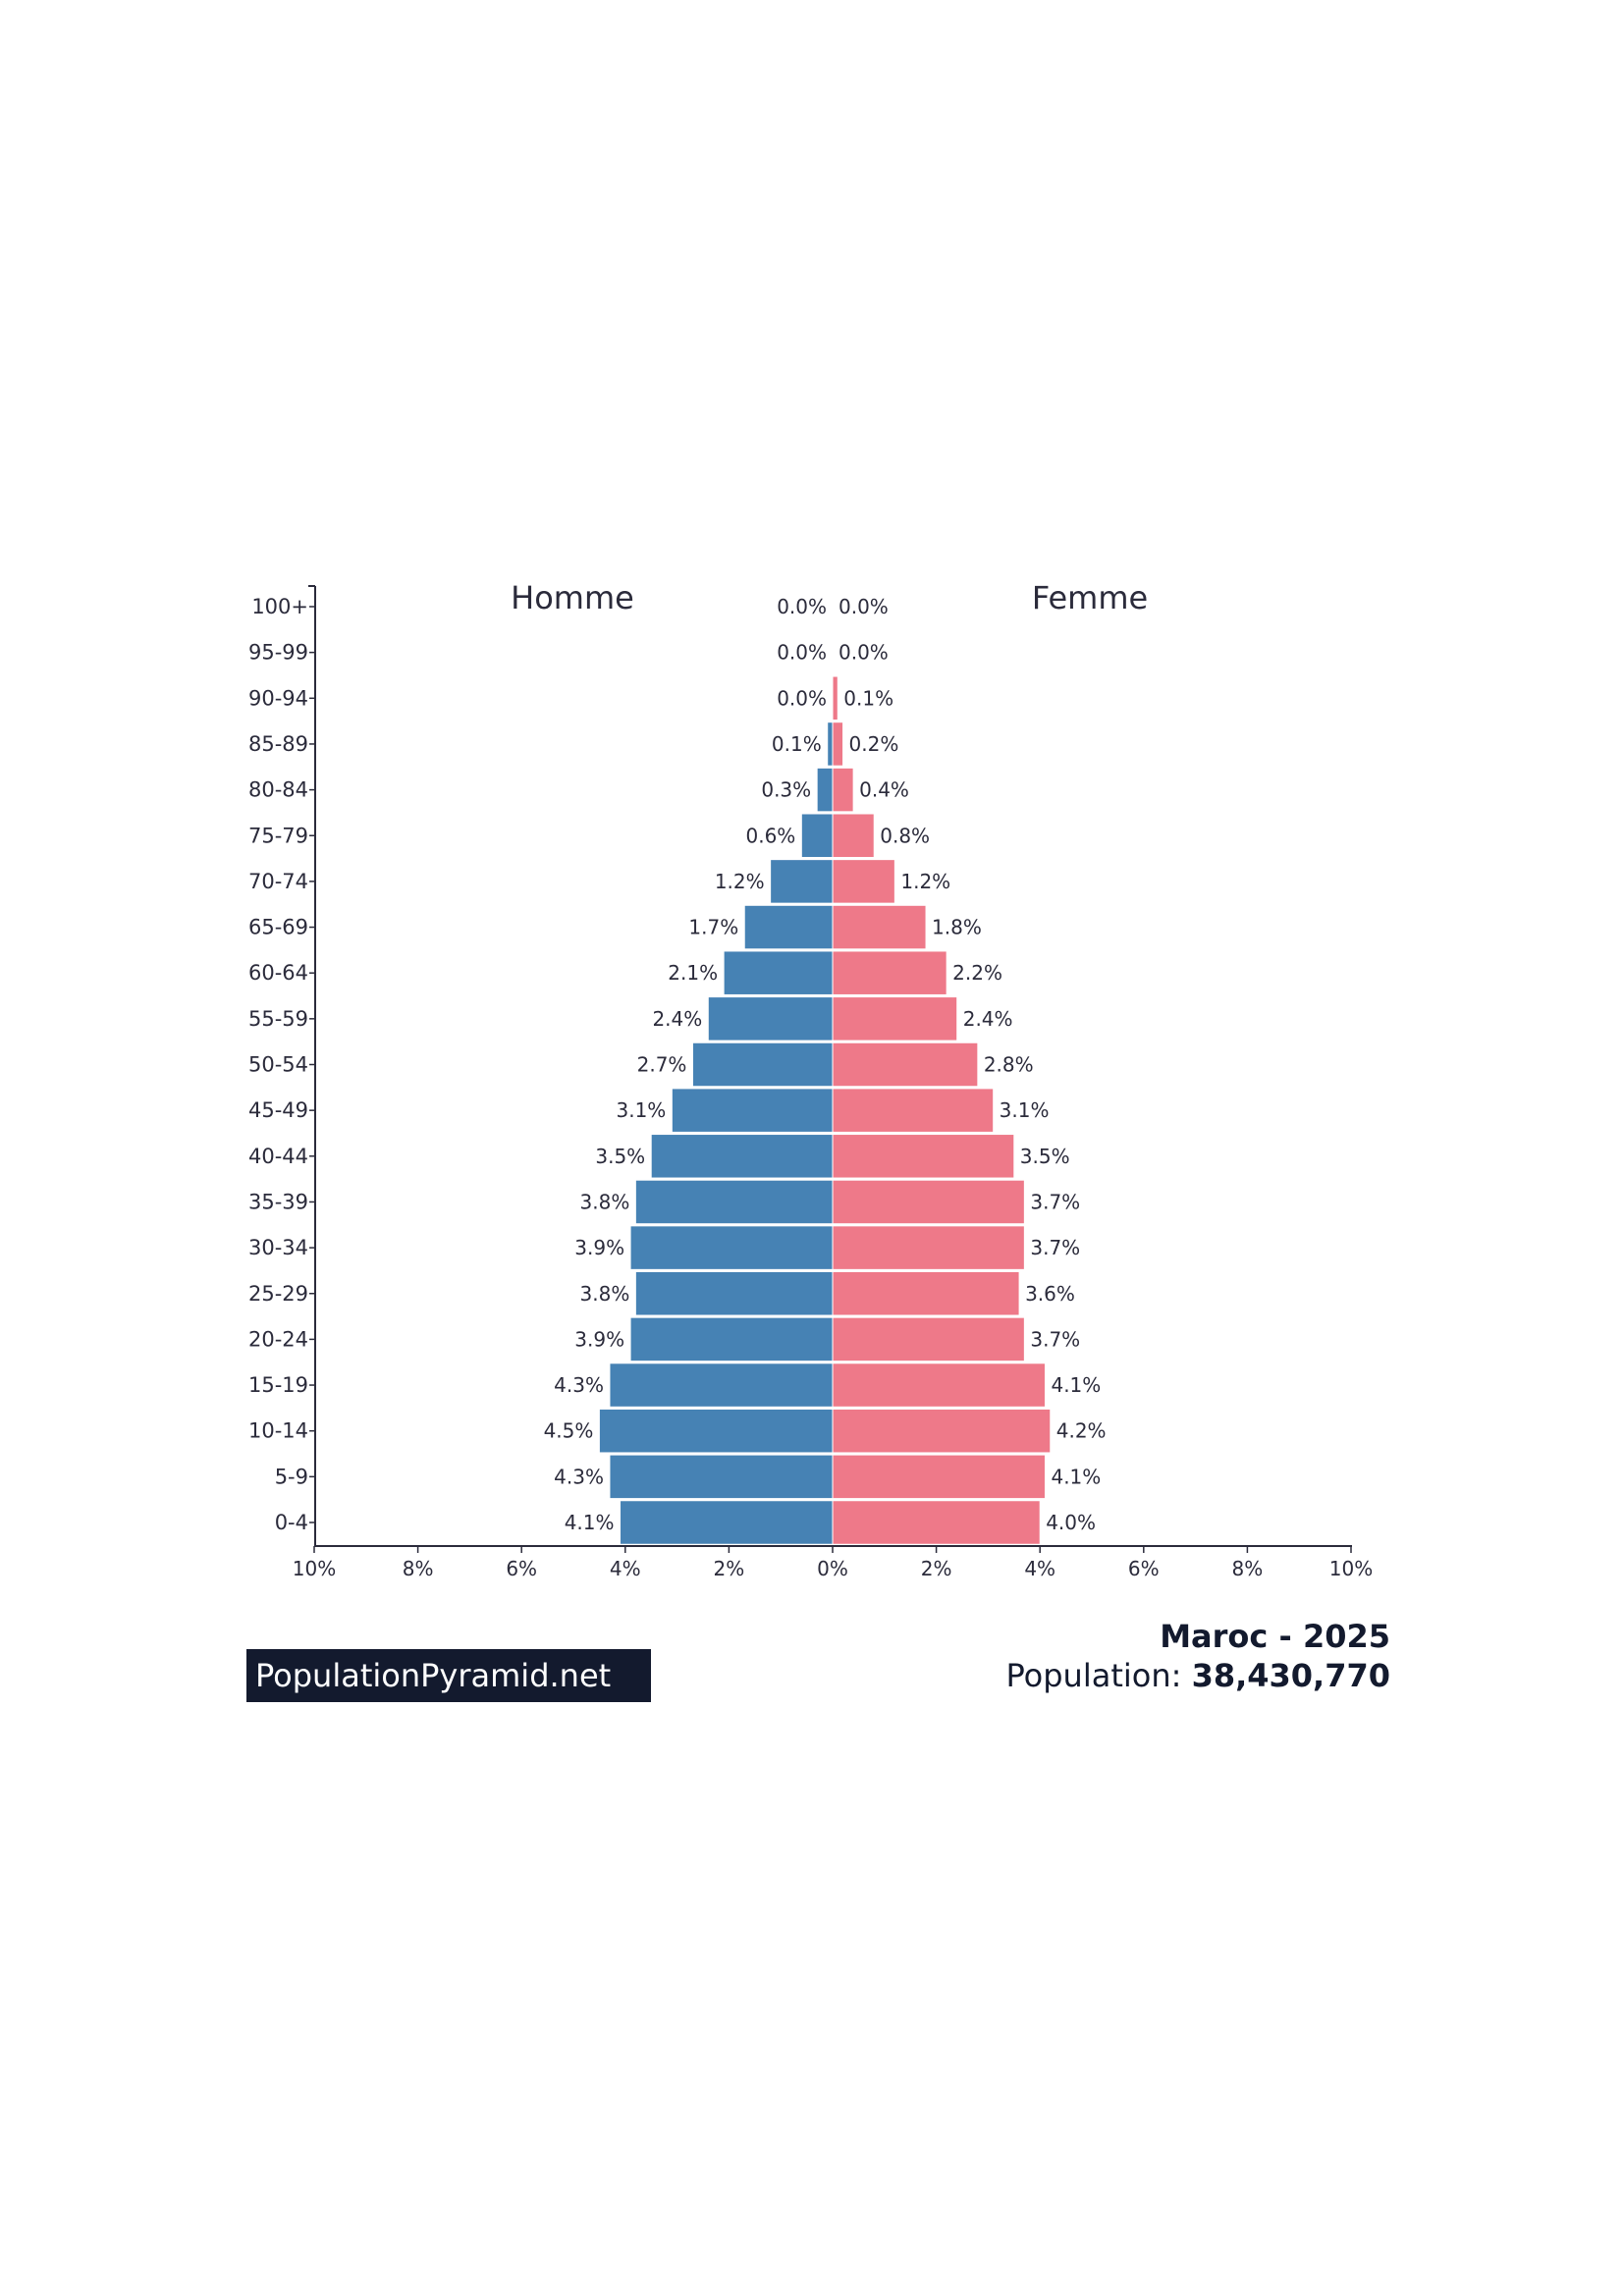 Image resolution: width=1623 pixels, height=2296 pixels. Describe the element at coordinates (590, 1522) in the screenshot. I see `value-label-homme: 4.1%` at that location.